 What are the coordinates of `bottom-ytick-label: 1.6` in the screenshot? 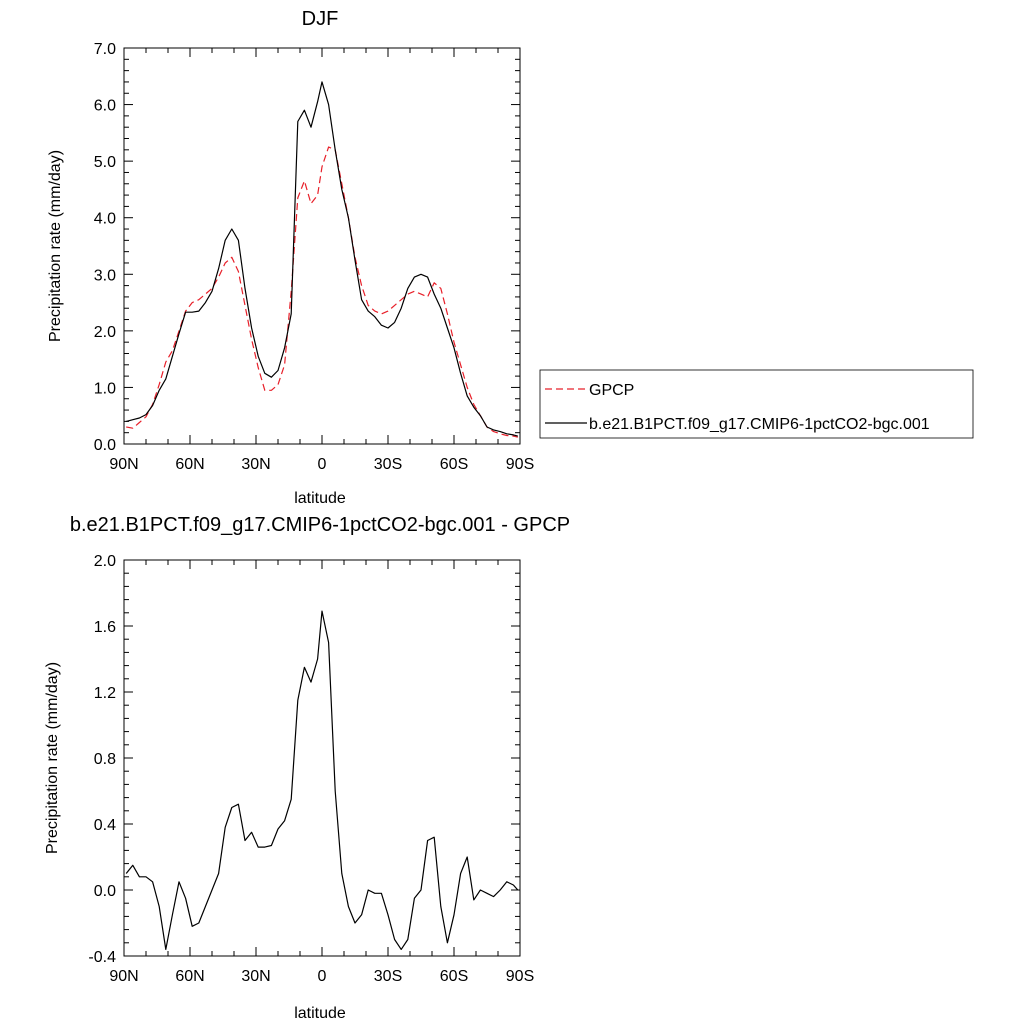 It's located at (105, 627).